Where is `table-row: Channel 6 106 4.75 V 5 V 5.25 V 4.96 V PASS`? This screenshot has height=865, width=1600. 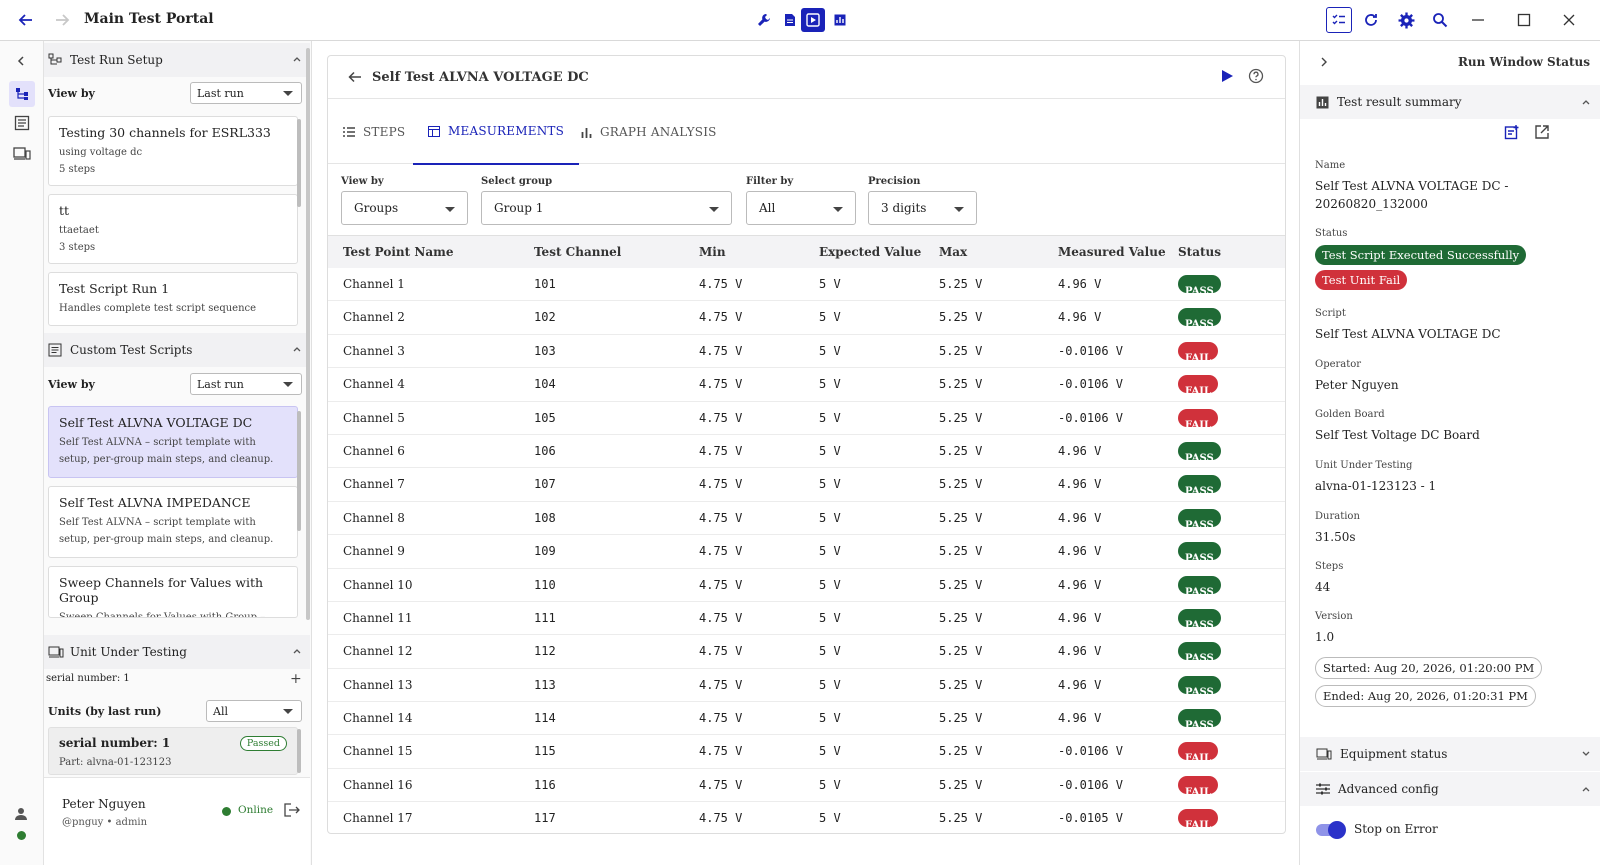
table-row: Channel 6 106 4.75 V 5 V 5.25 V 4.96 V PASS is located at coordinates (806, 452).